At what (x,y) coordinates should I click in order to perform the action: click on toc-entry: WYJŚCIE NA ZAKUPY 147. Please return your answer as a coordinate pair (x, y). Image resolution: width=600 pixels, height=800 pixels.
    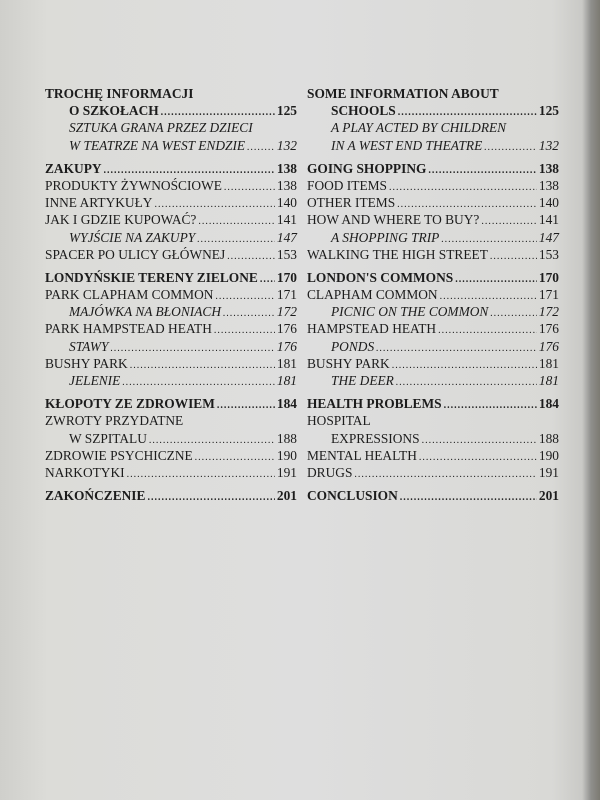
    Looking at the image, I should click on (171, 238).